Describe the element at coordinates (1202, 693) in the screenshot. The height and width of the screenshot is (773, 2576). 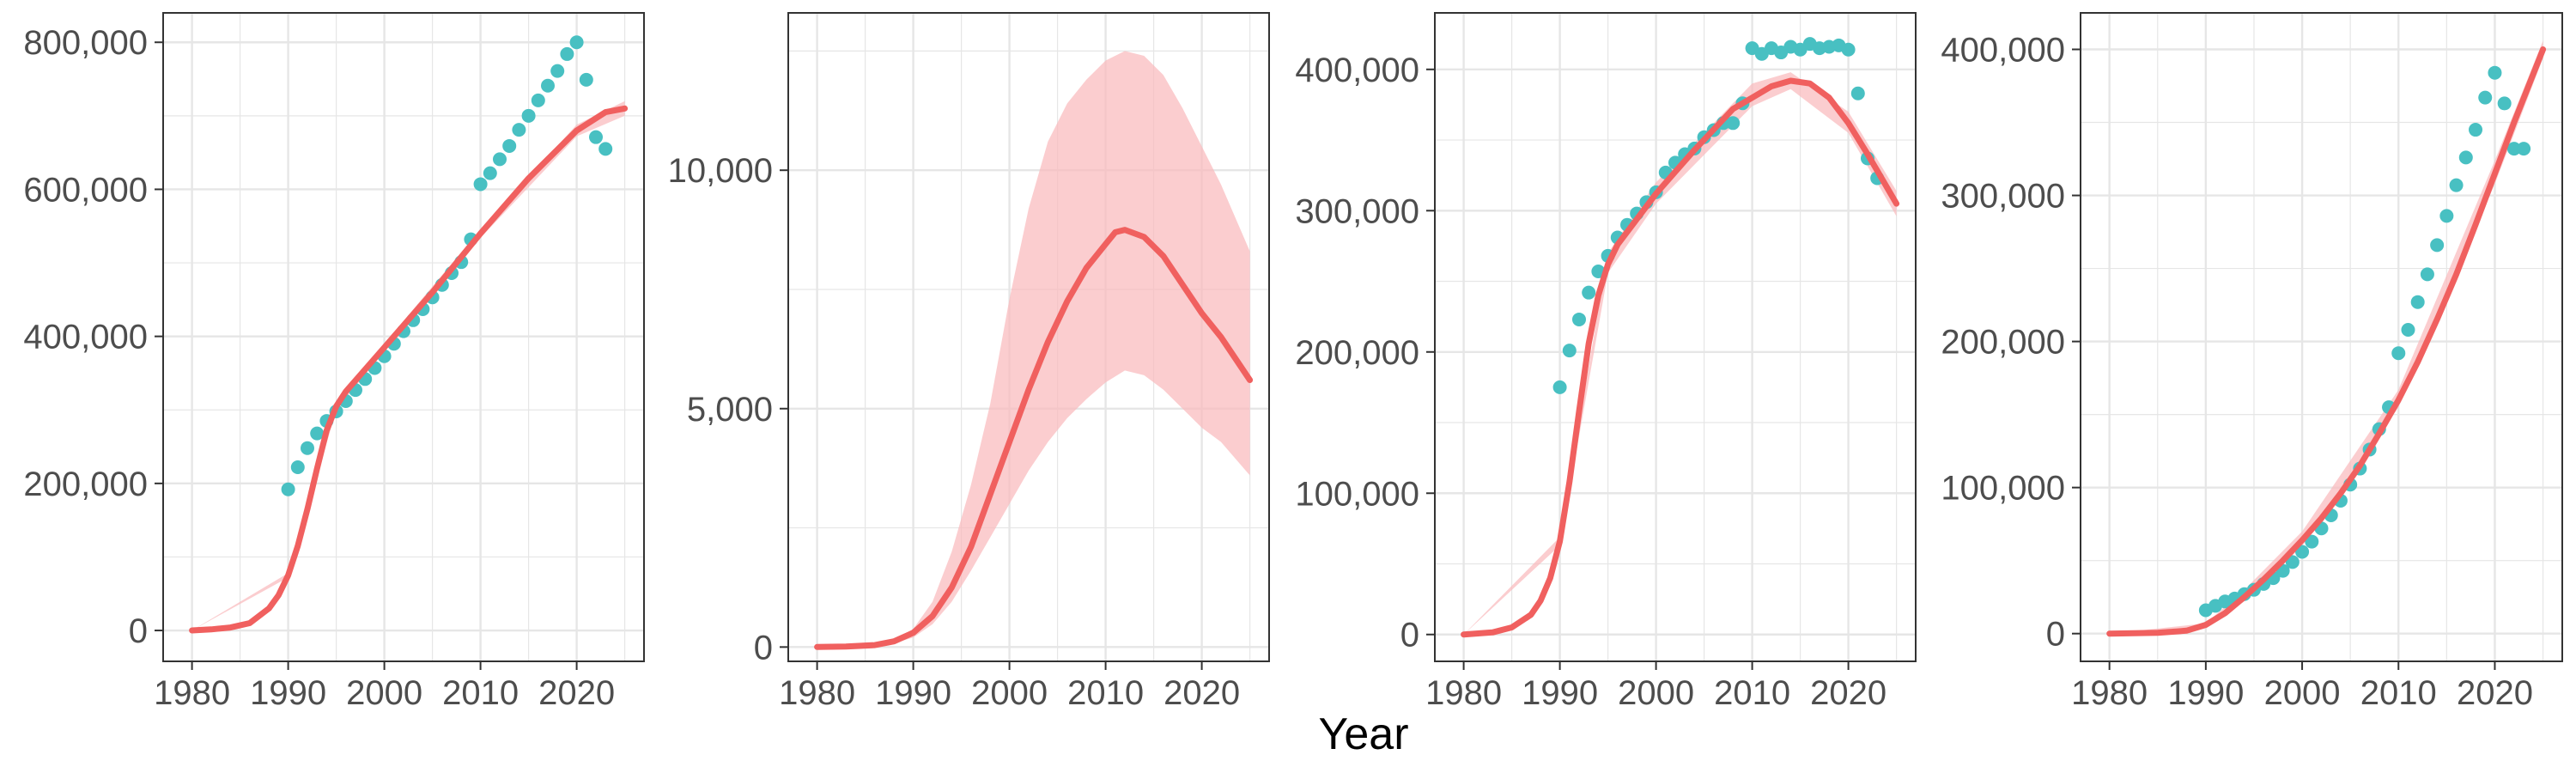
I see `panel-2-x-tick-label: 2020` at that location.